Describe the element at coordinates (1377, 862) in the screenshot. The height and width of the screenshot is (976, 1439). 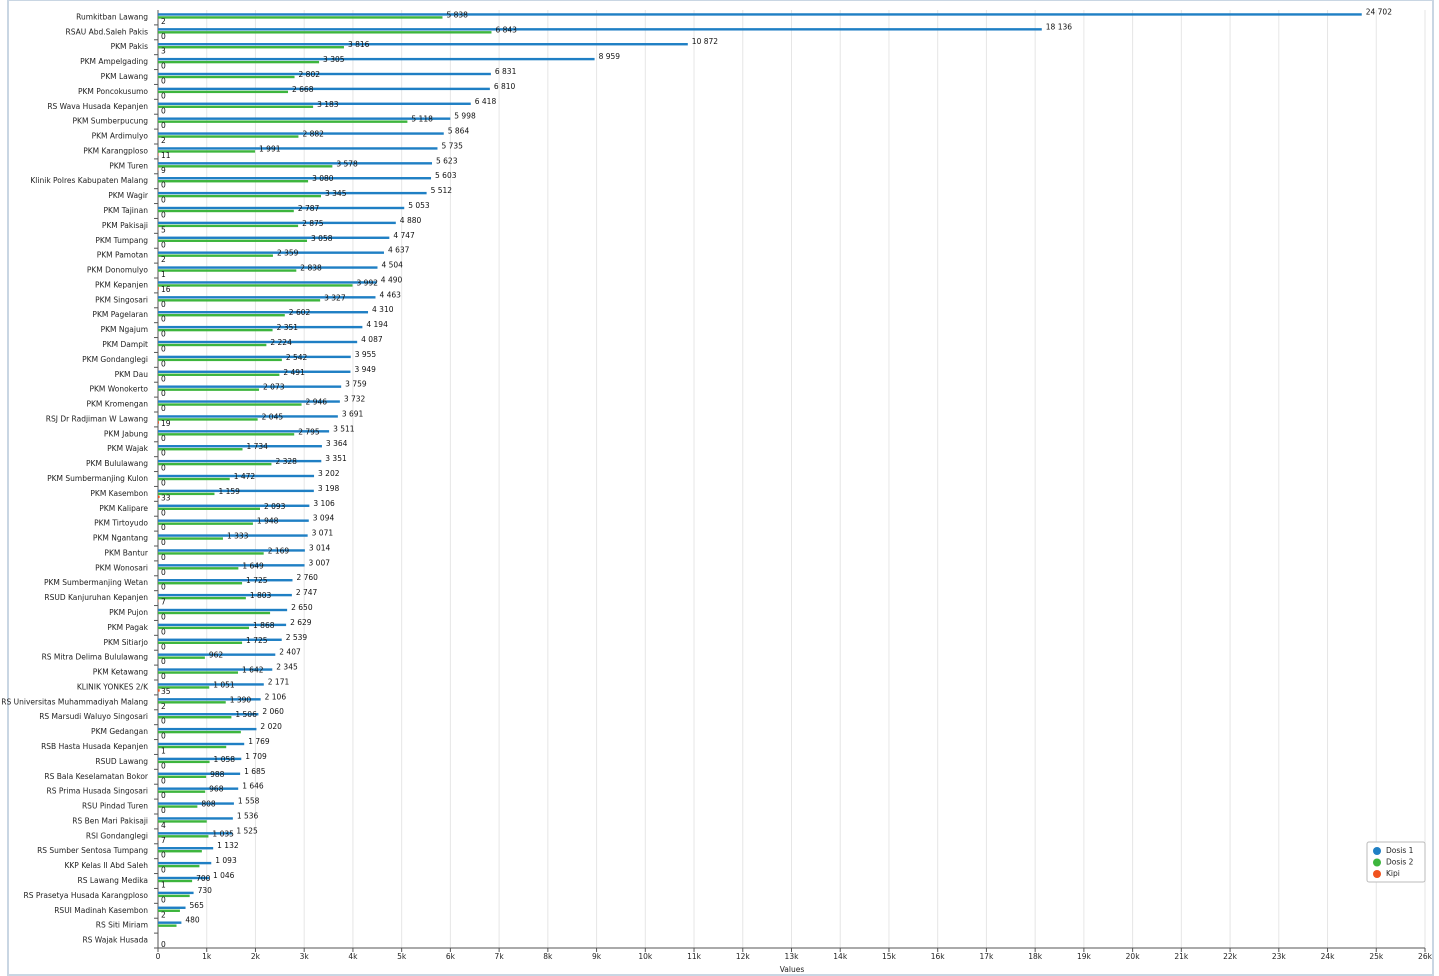
I see `legend-marker` at that location.